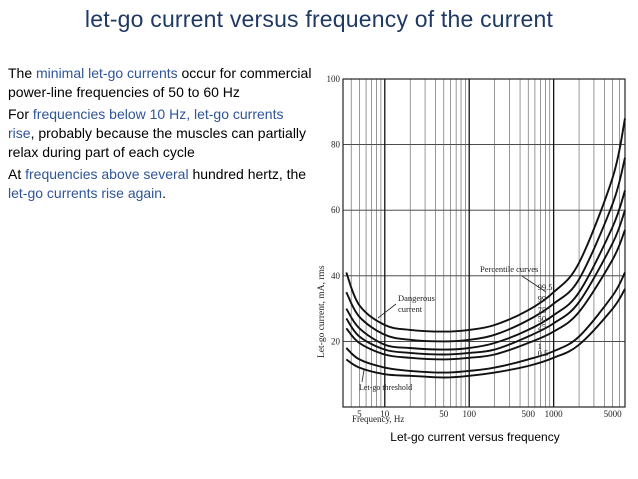  Describe the element at coordinates (540, 346) in the screenshot. I see `curve-label: 1` at that location.